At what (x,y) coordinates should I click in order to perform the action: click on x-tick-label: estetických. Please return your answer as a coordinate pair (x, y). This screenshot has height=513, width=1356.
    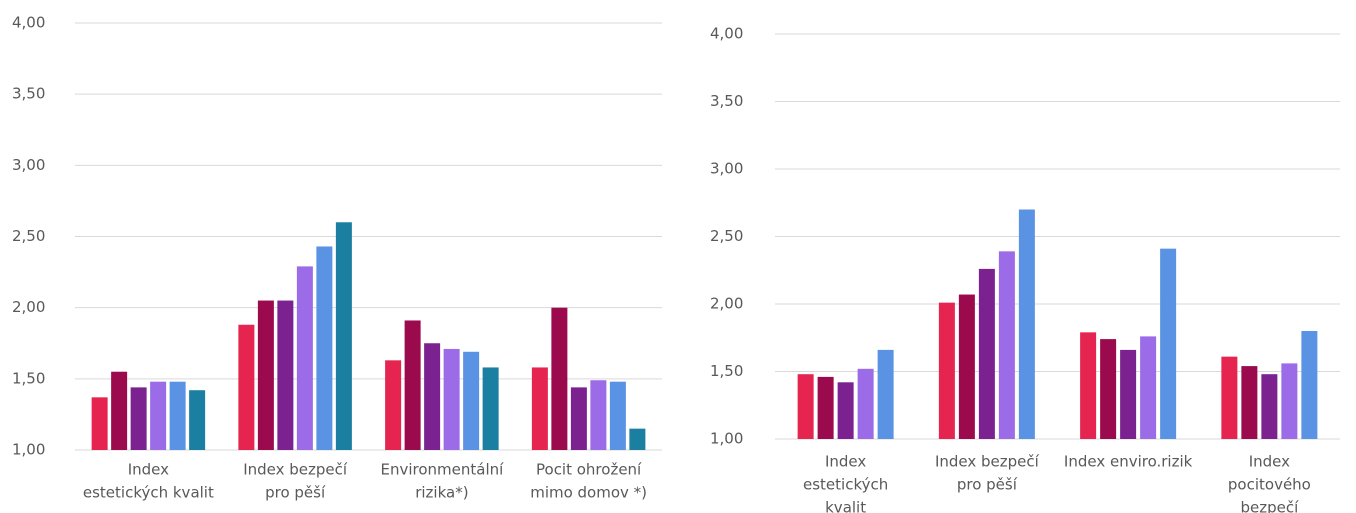
    Looking at the image, I should click on (845, 485).